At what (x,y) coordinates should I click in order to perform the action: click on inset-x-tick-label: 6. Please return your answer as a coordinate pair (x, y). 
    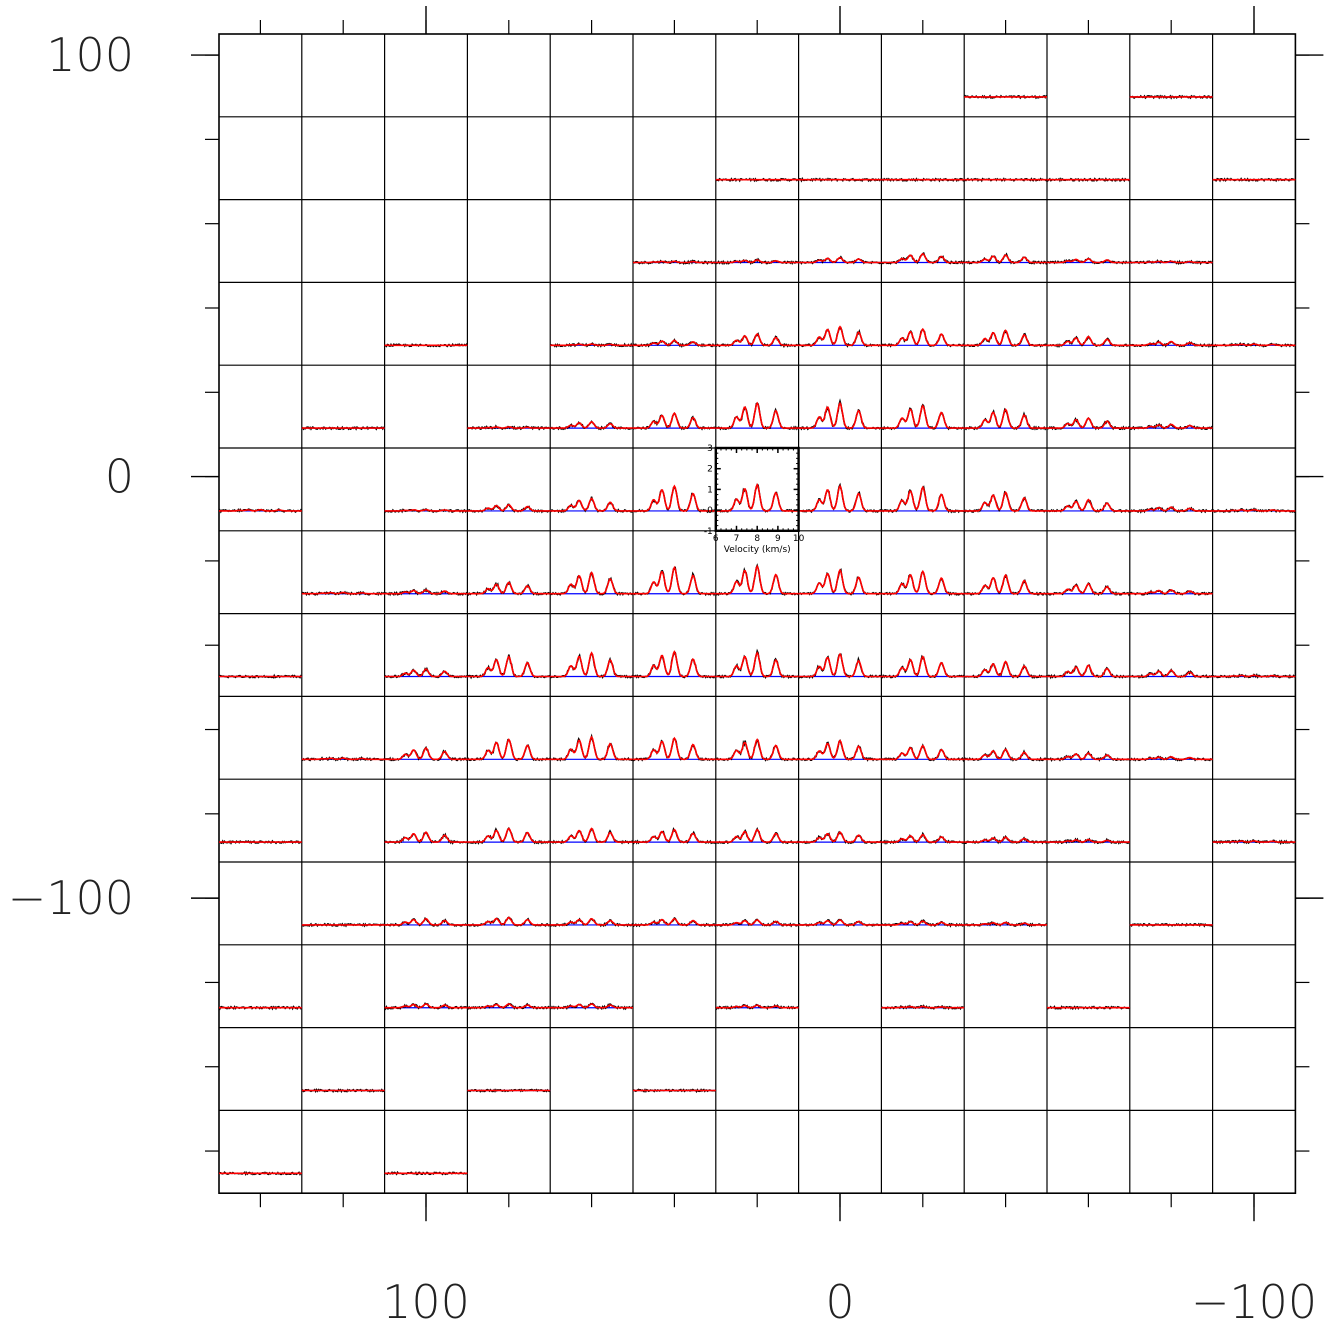
    Looking at the image, I should click on (716, 539).